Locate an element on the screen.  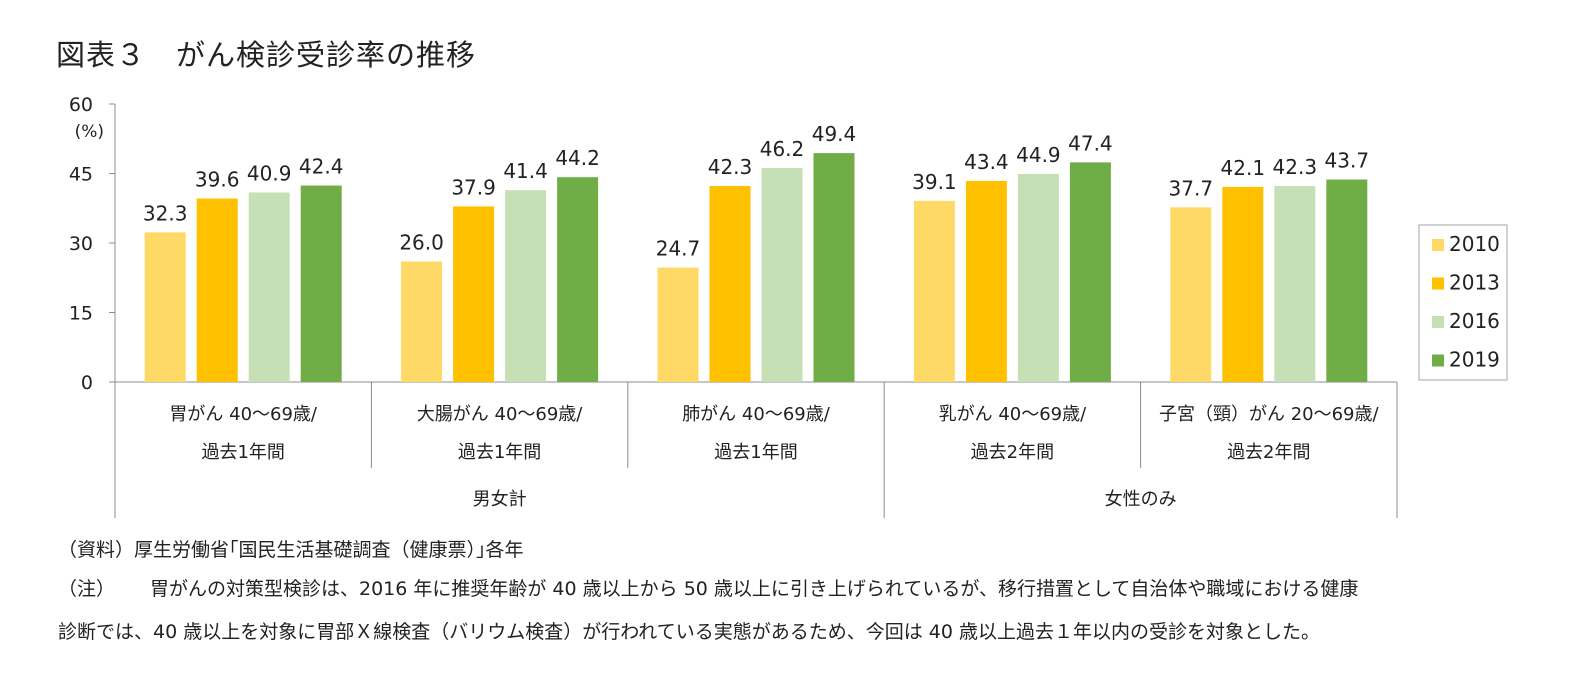
data-label: 43.4 is located at coordinates (986, 162).